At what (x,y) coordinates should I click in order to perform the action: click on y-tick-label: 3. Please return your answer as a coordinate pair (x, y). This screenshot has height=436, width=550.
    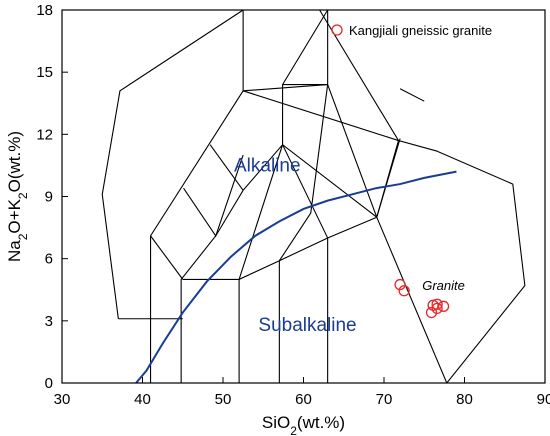
    Looking at the image, I should click on (49, 321).